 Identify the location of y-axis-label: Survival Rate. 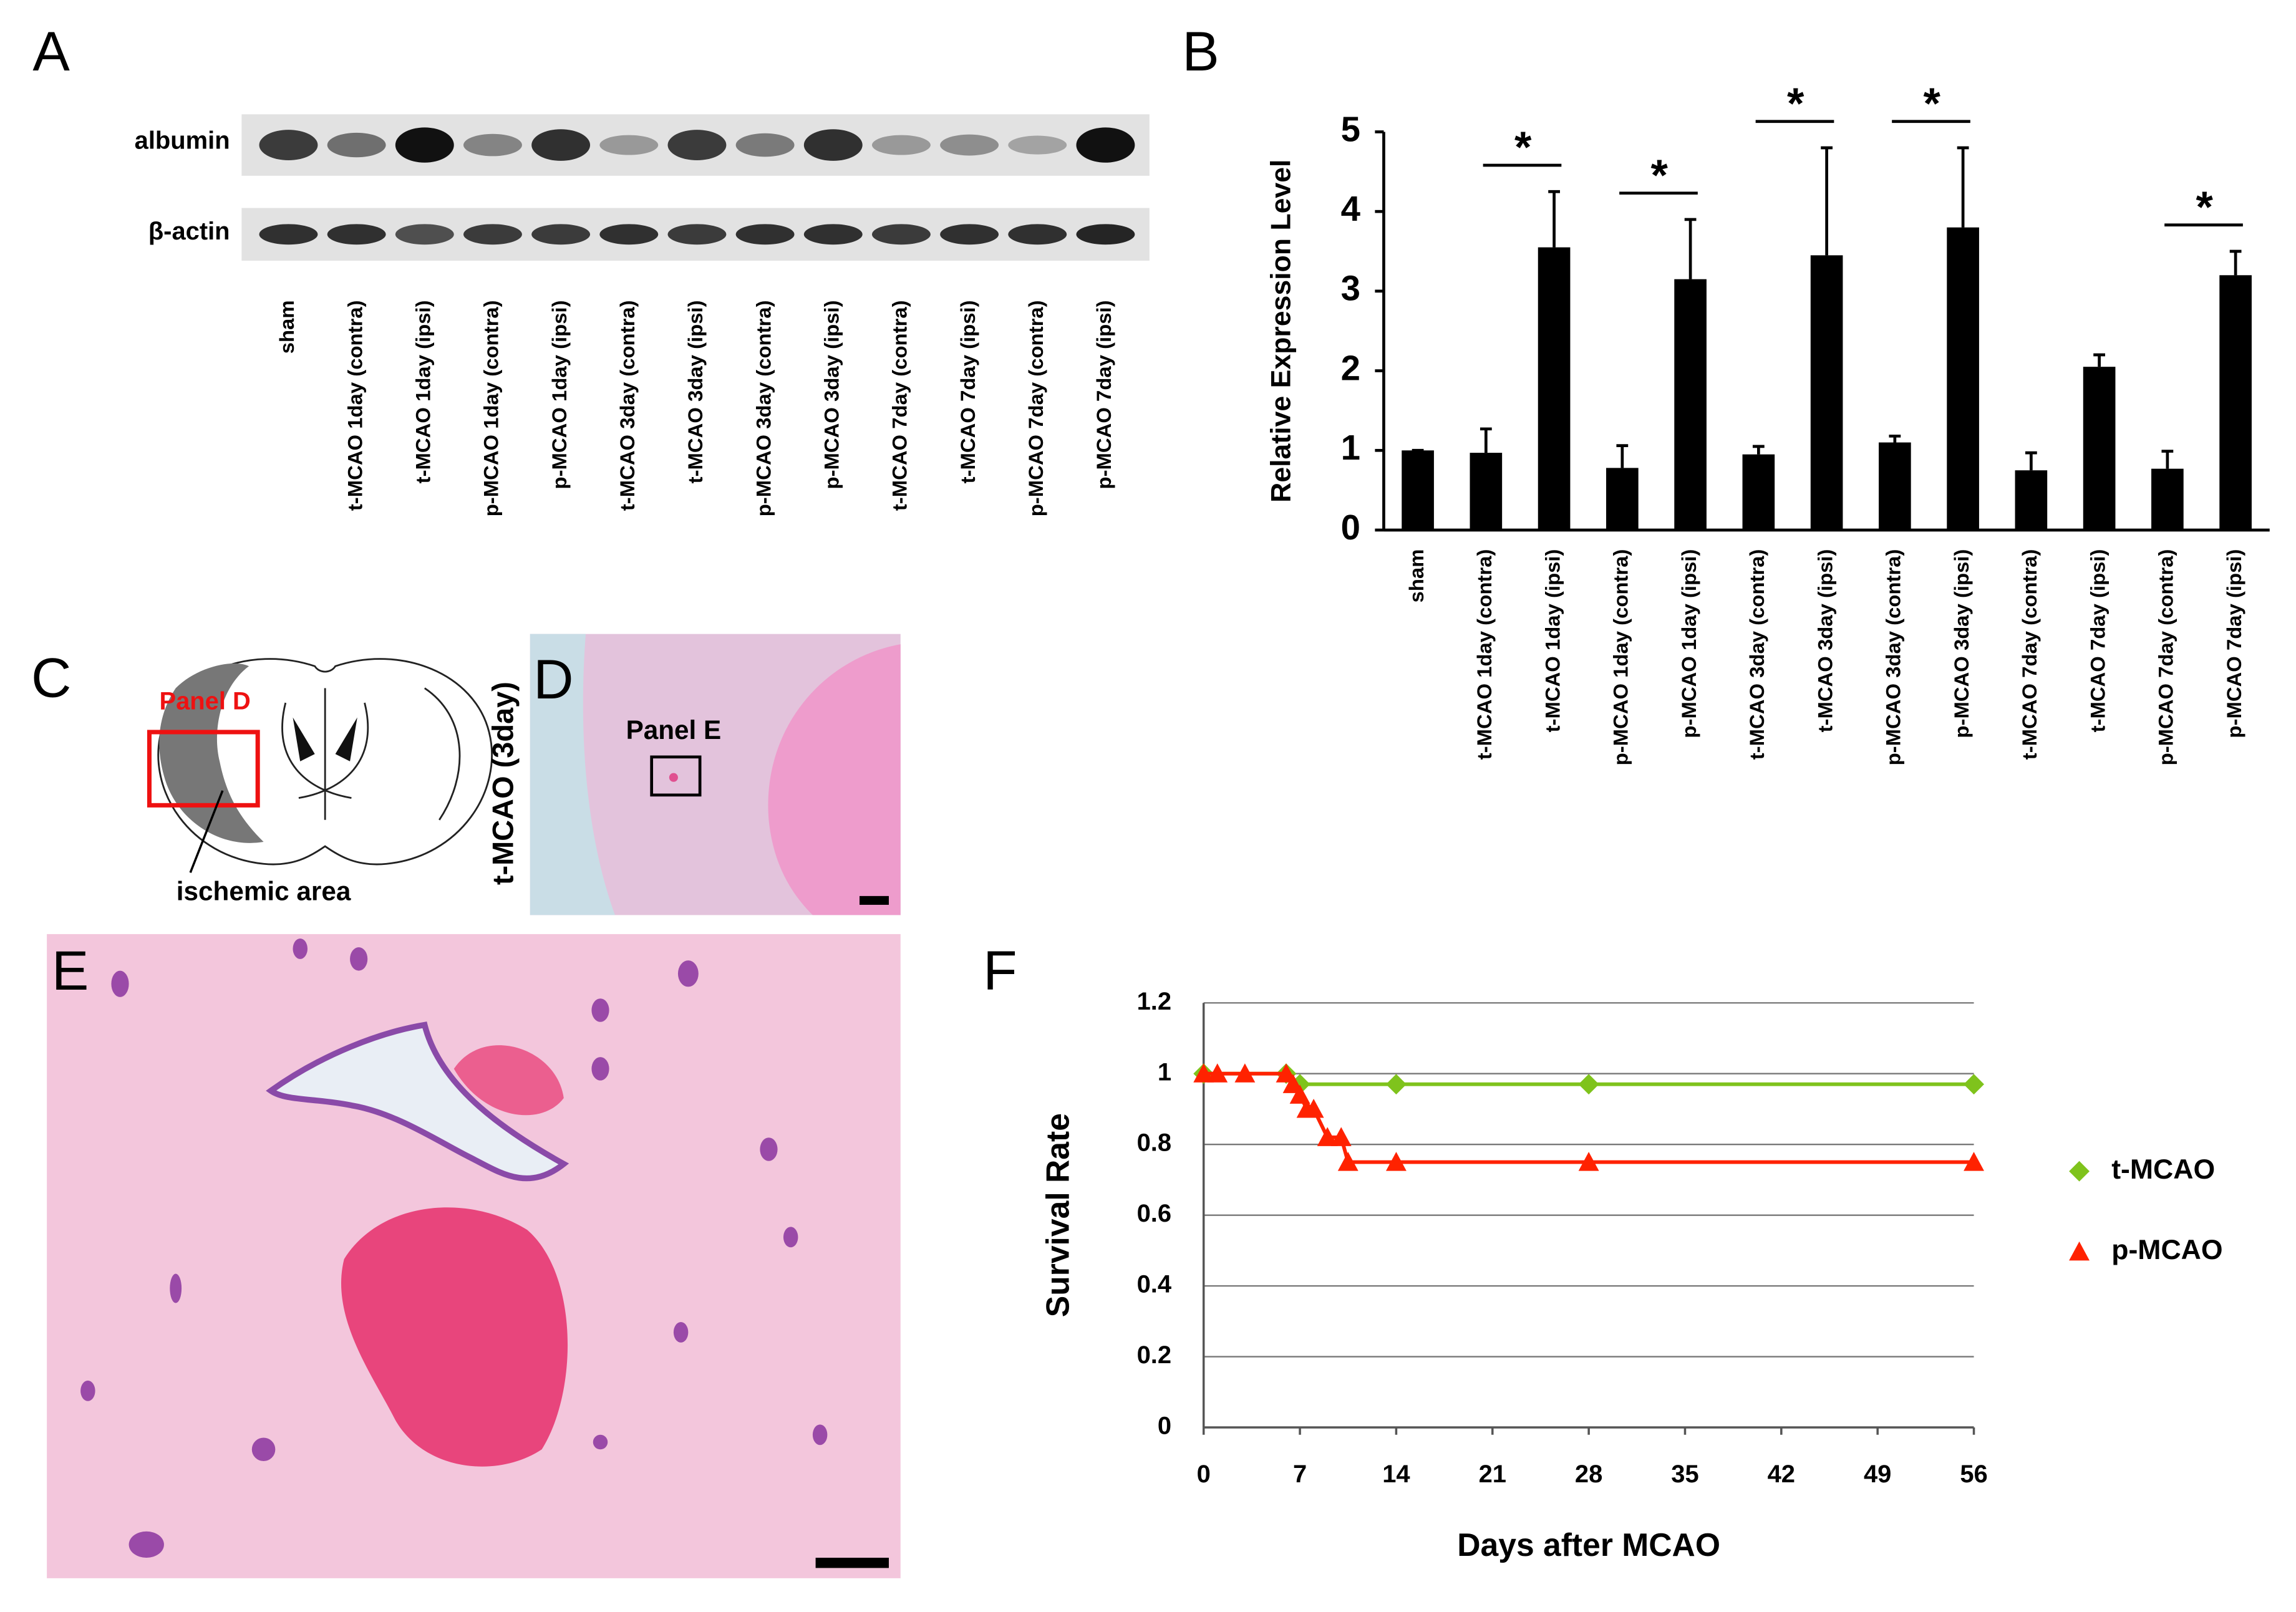
(1057, 1215).